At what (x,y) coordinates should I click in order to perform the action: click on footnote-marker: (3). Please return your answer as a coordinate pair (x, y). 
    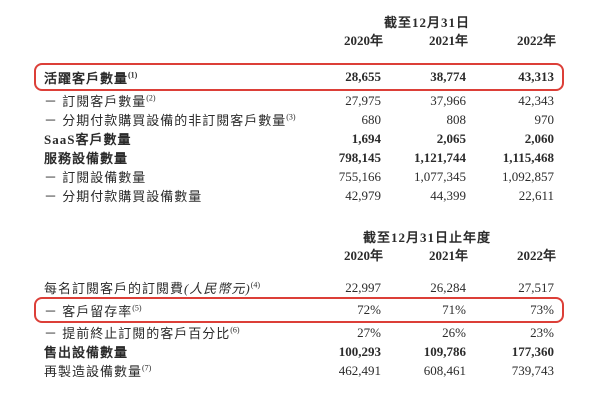
    Looking at the image, I should click on (291, 117).